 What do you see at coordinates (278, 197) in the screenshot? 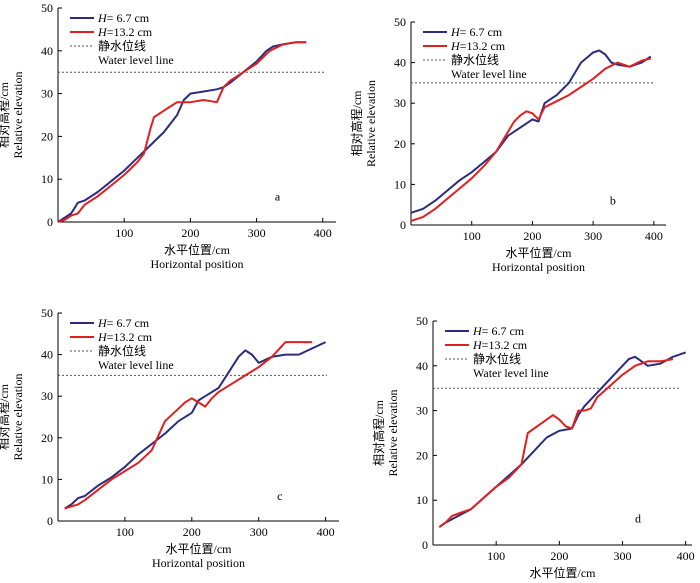
I see `panel-letter: a` at bounding box center [278, 197].